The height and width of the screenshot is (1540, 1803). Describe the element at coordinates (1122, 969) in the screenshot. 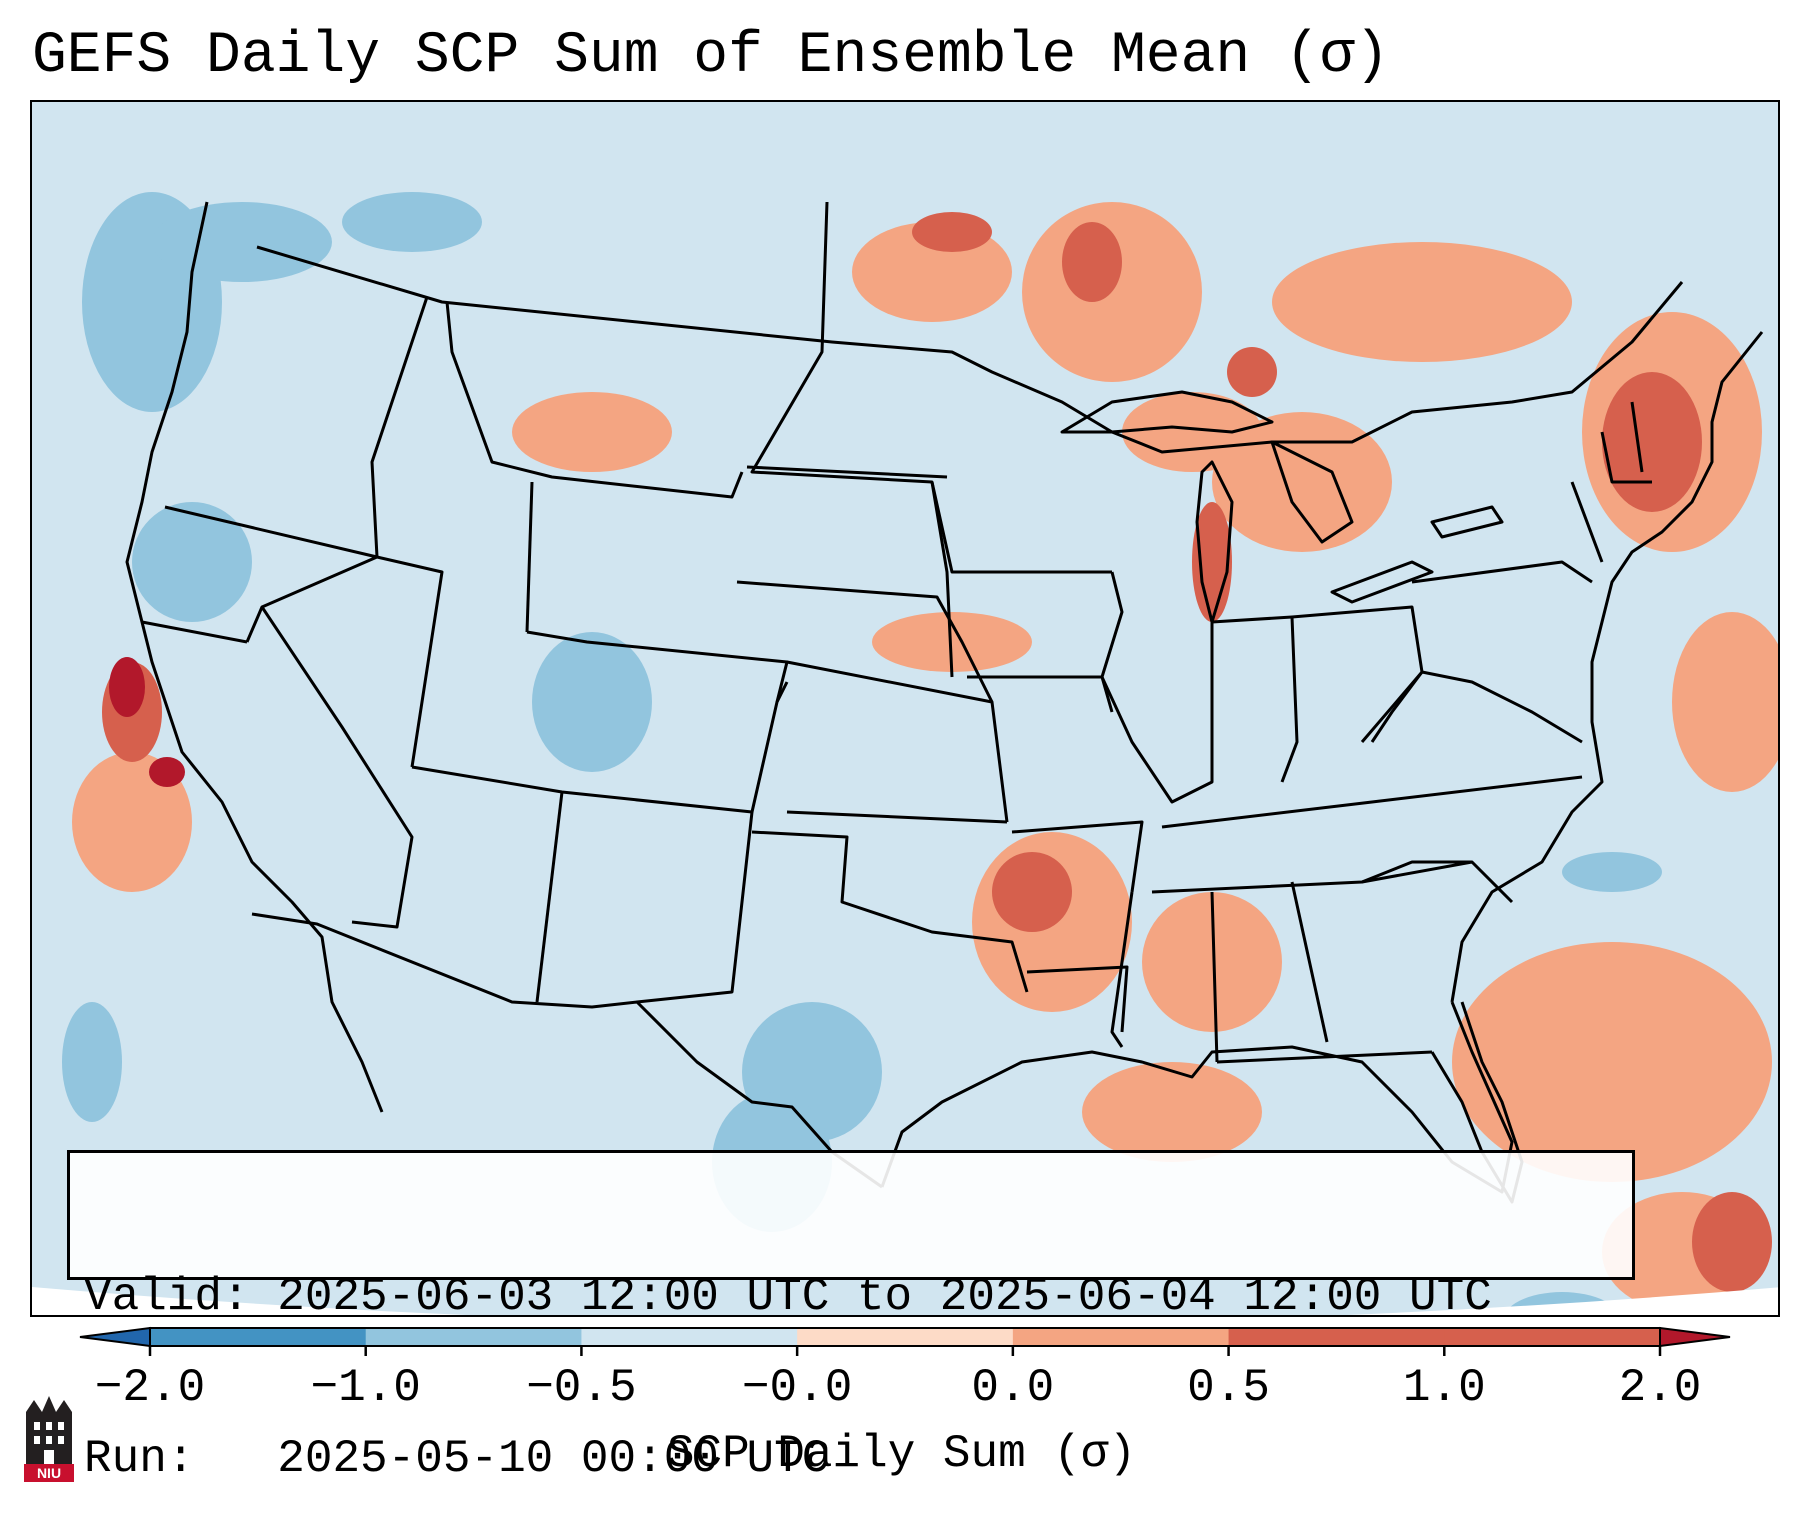

I see `state-line-mississippi` at that location.